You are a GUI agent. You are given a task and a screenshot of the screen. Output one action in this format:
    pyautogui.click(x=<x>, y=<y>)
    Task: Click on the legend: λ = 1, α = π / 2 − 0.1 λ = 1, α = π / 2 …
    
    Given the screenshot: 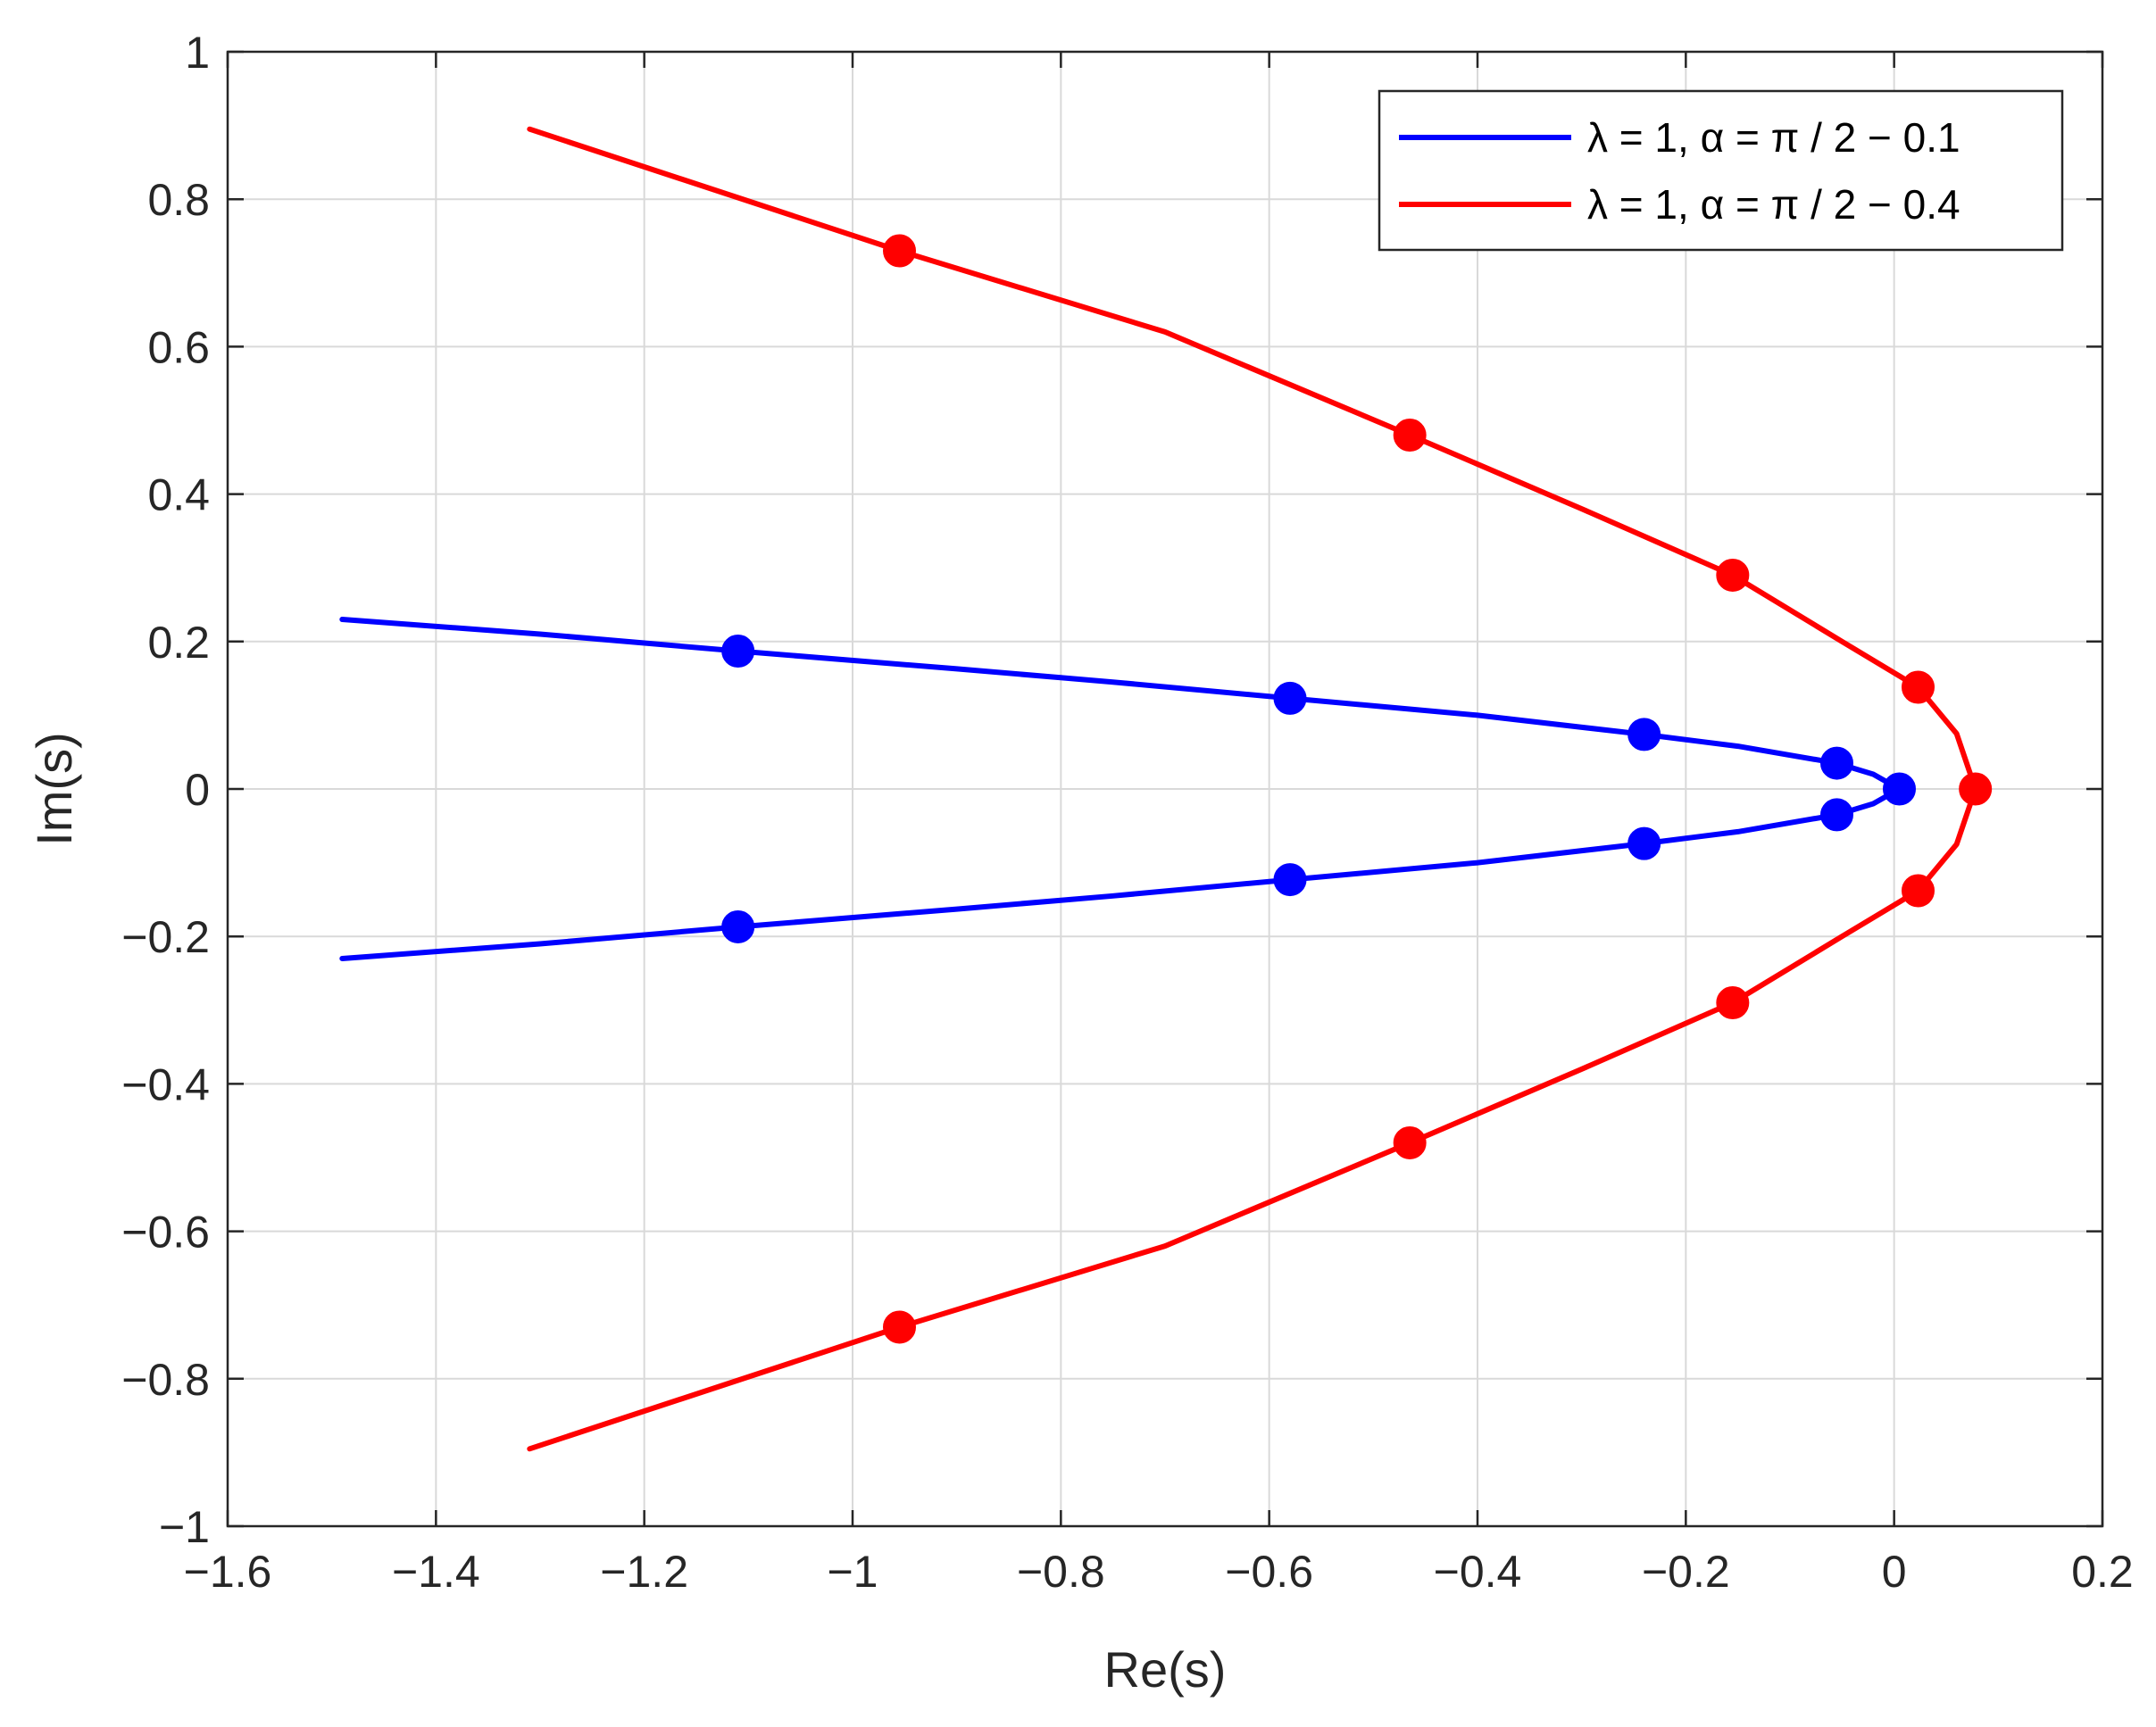 What is the action you would take?
    pyautogui.click(x=1721, y=170)
    